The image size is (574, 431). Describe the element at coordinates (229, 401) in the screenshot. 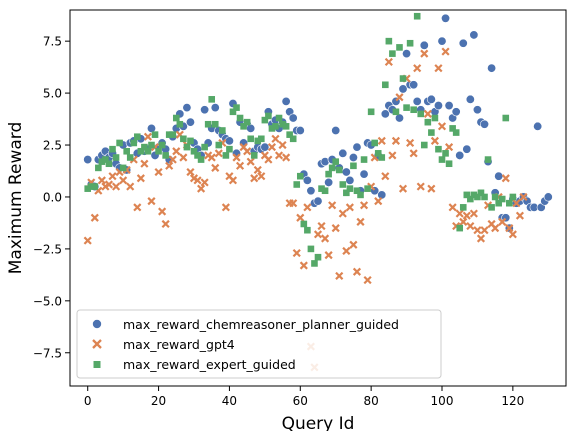

I see `x-tick-label: 40` at that location.